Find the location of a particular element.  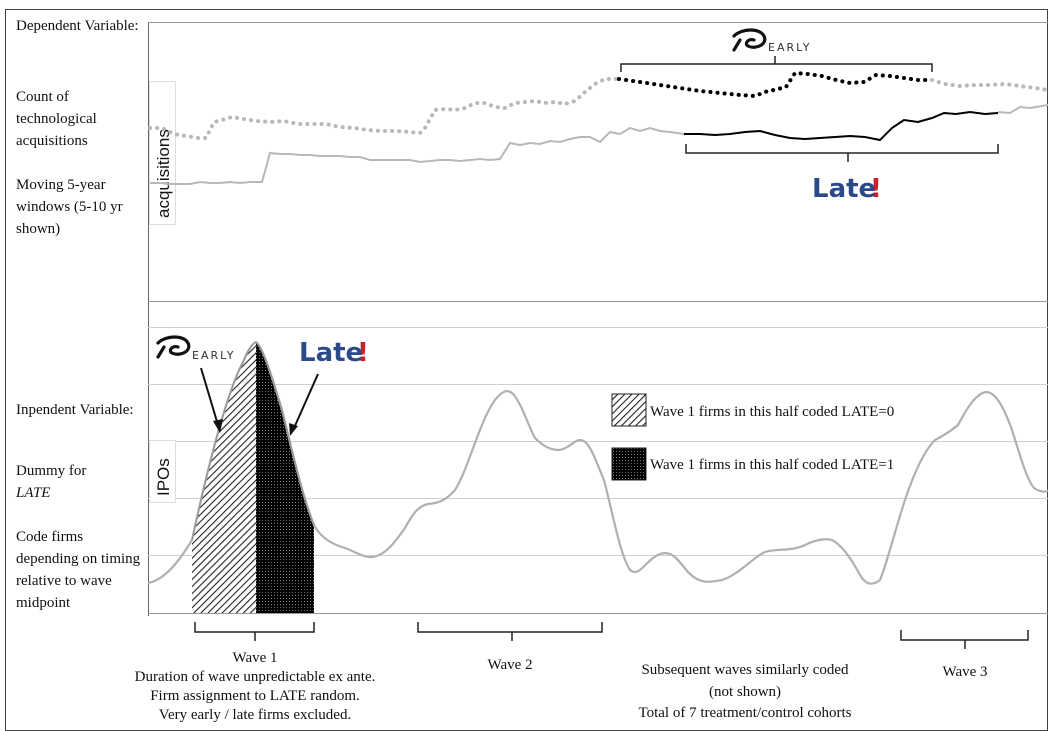

early-logo-bottom-text: EARLY is located at coordinates (214, 355).